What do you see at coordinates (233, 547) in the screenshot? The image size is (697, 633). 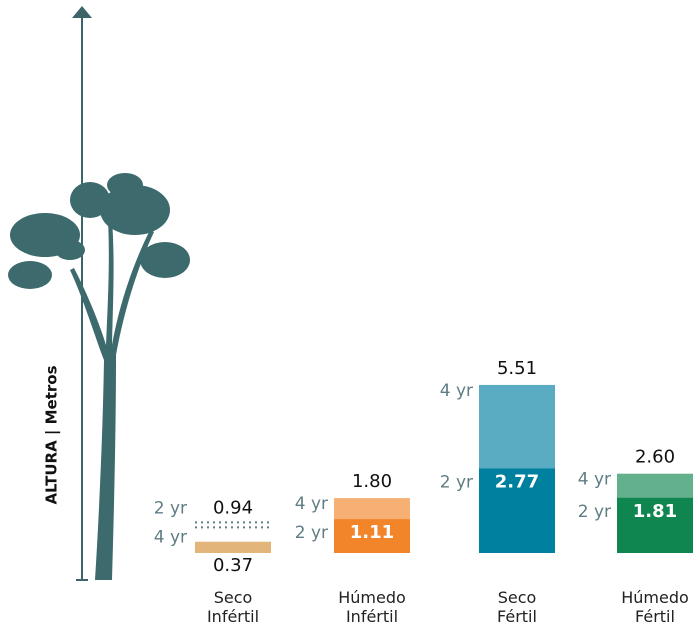 I see `bar-4yr` at bounding box center [233, 547].